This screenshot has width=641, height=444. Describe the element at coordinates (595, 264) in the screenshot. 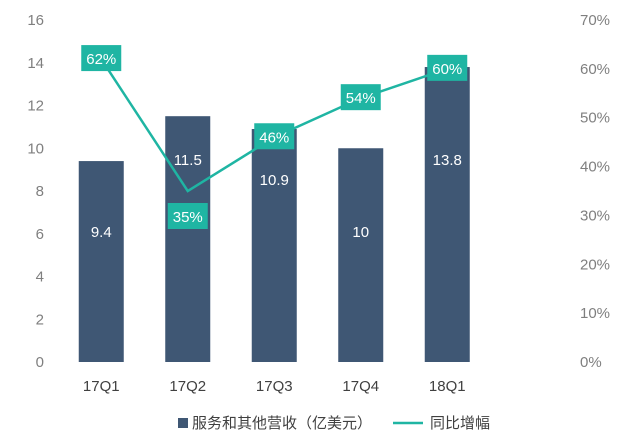

I see `right-axis-tick-label: 20%` at that location.